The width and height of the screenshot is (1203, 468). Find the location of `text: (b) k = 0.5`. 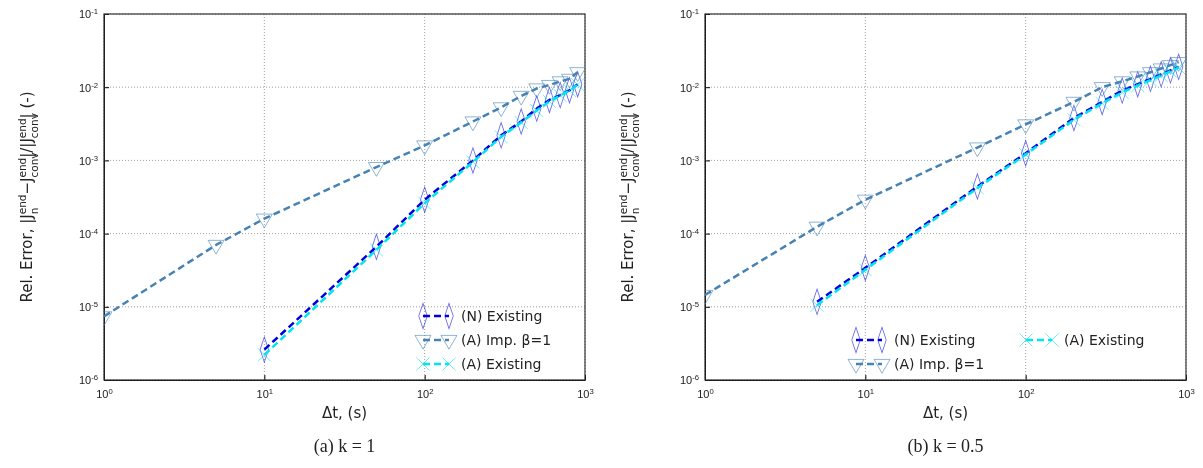

text: (b) k = 0.5 is located at coordinates (945, 446).